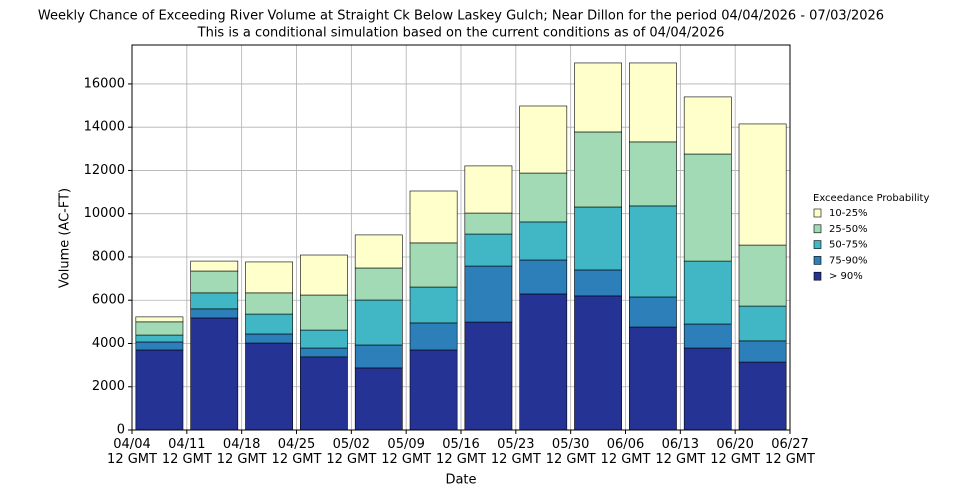 The width and height of the screenshot is (957, 497). Describe the element at coordinates (461, 452) in the screenshot. I see `x-tick-label: 05/16 12 GMT` at that location.